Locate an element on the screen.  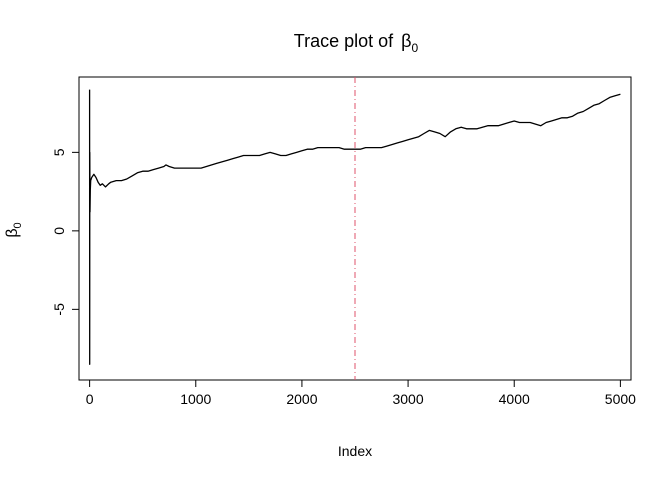
x-axis-label: Index is located at coordinates (355, 451).